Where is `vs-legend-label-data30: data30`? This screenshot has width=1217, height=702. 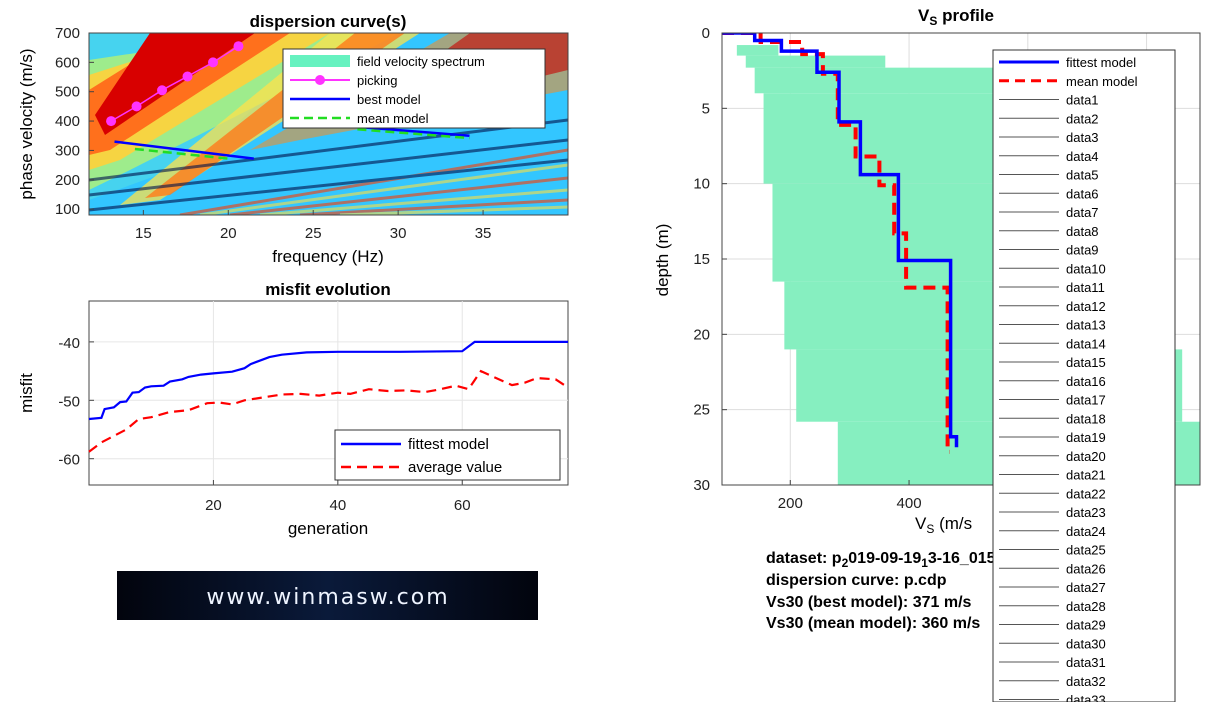 vs-legend-label-data30: data30 is located at coordinates (1086, 643).